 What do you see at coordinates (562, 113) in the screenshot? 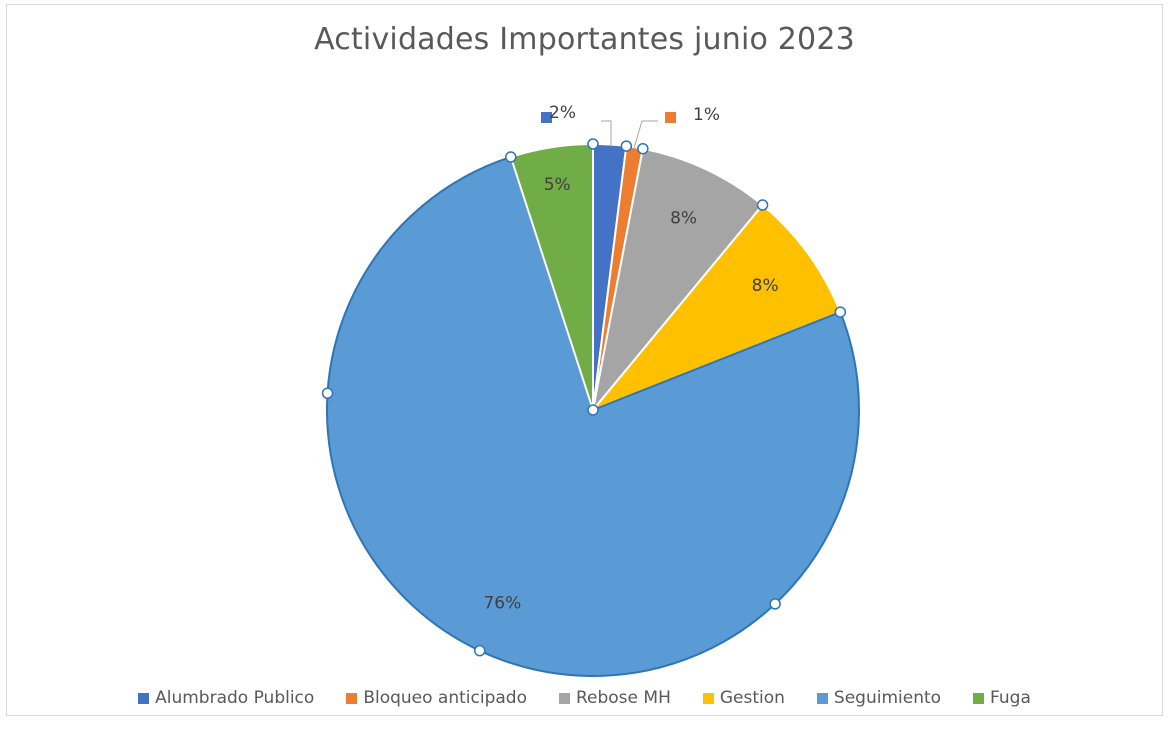
I see `data-label-alumbrado-publico: 2%` at bounding box center [562, 113].